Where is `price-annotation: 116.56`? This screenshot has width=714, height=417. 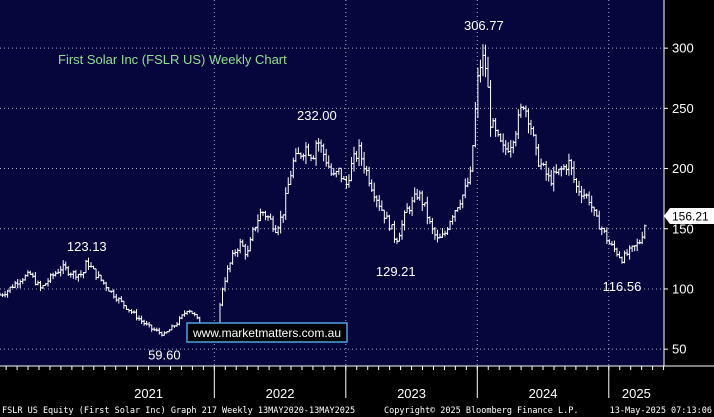
price-annotation: 116.56 is located at coordinates (622, 286).